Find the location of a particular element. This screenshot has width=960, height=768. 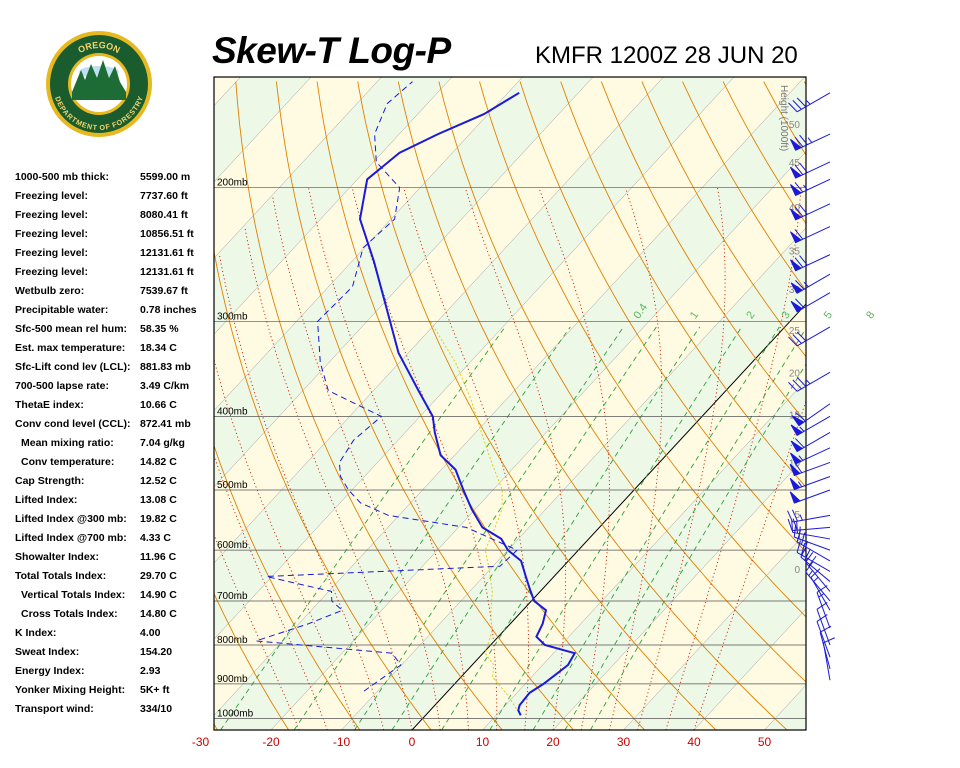

parcel-trace-line is located at coordinates (475, 518).